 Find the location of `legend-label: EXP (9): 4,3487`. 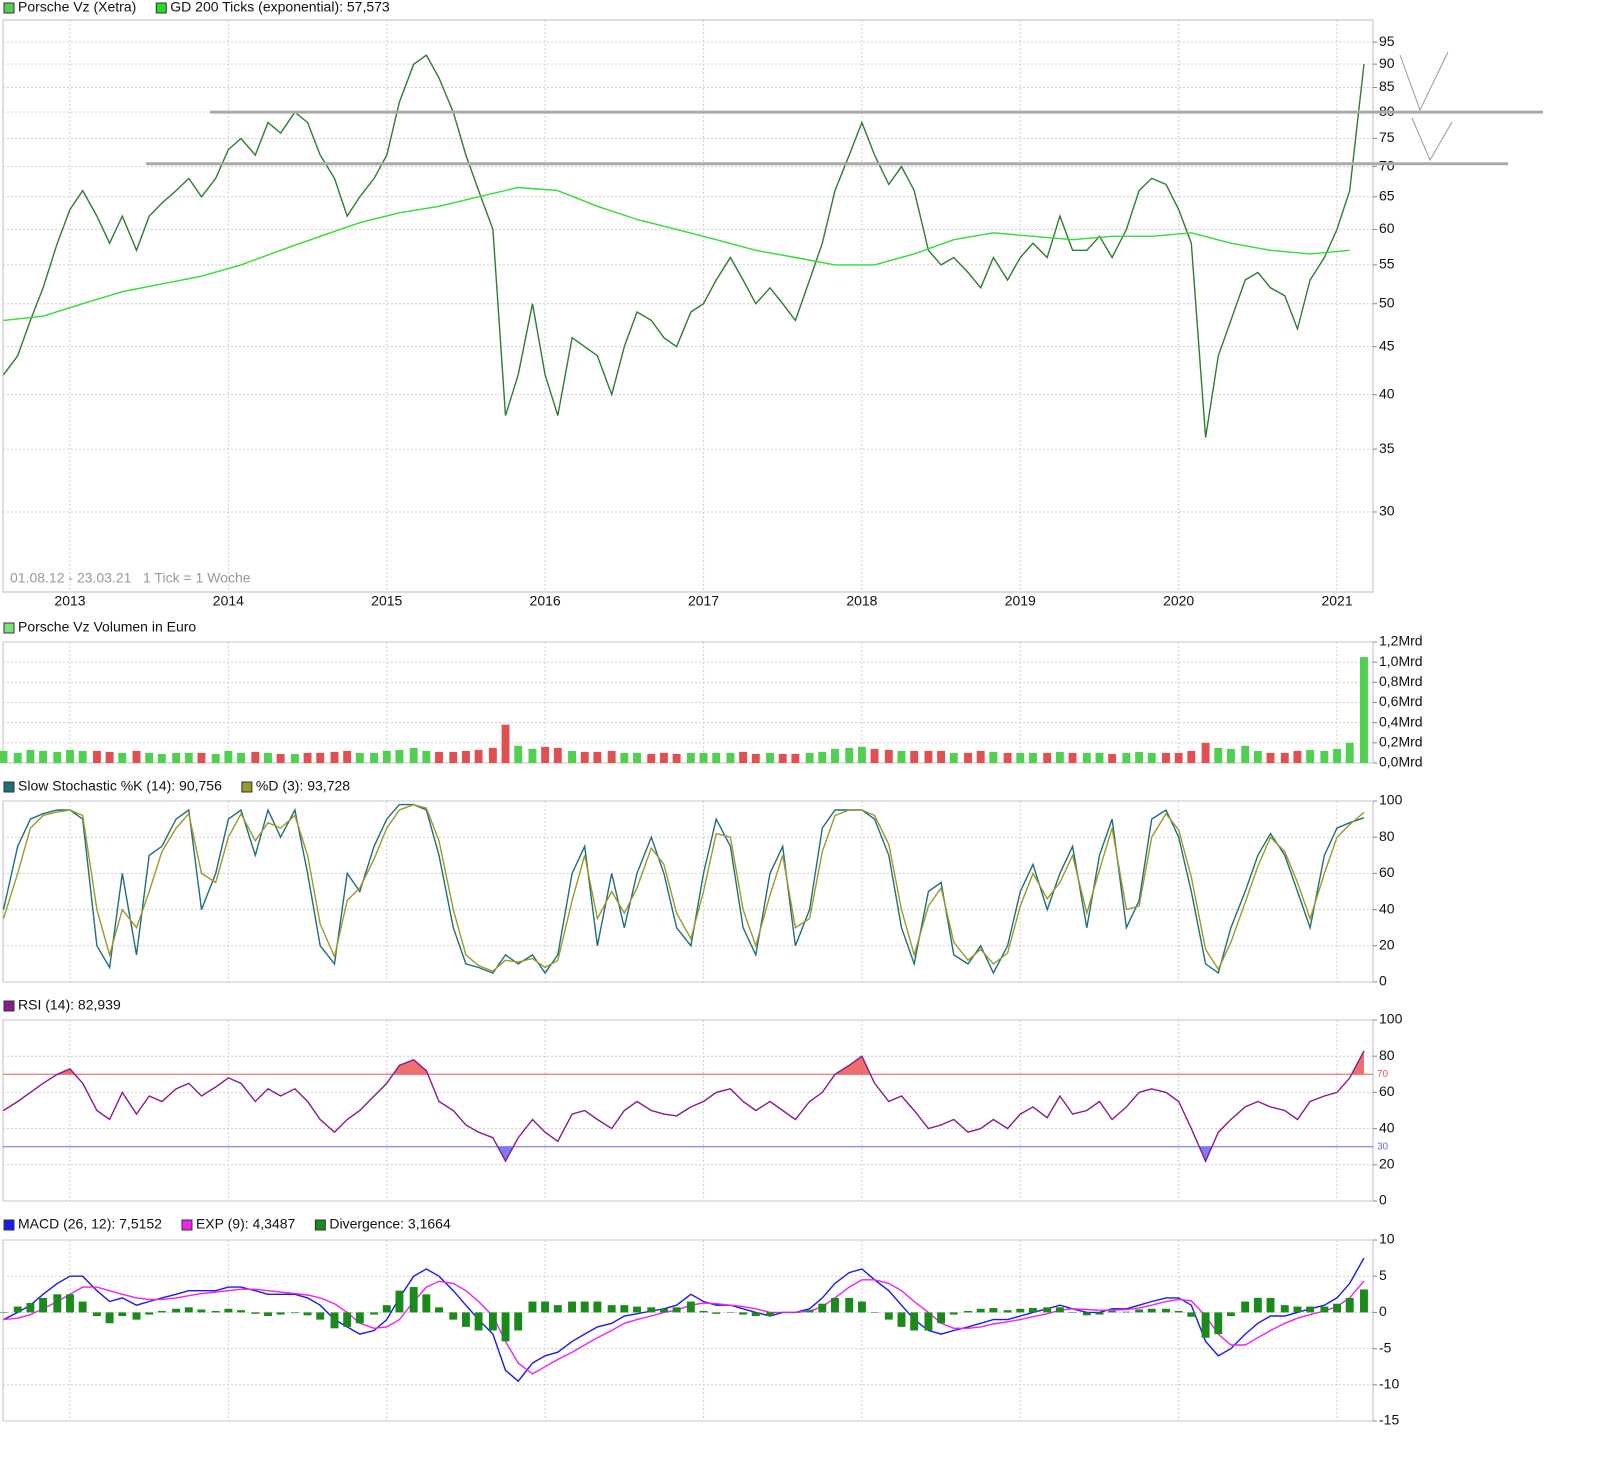

legend-label: EXP (9): 4,3487 is located at coordinates (246, 1224).